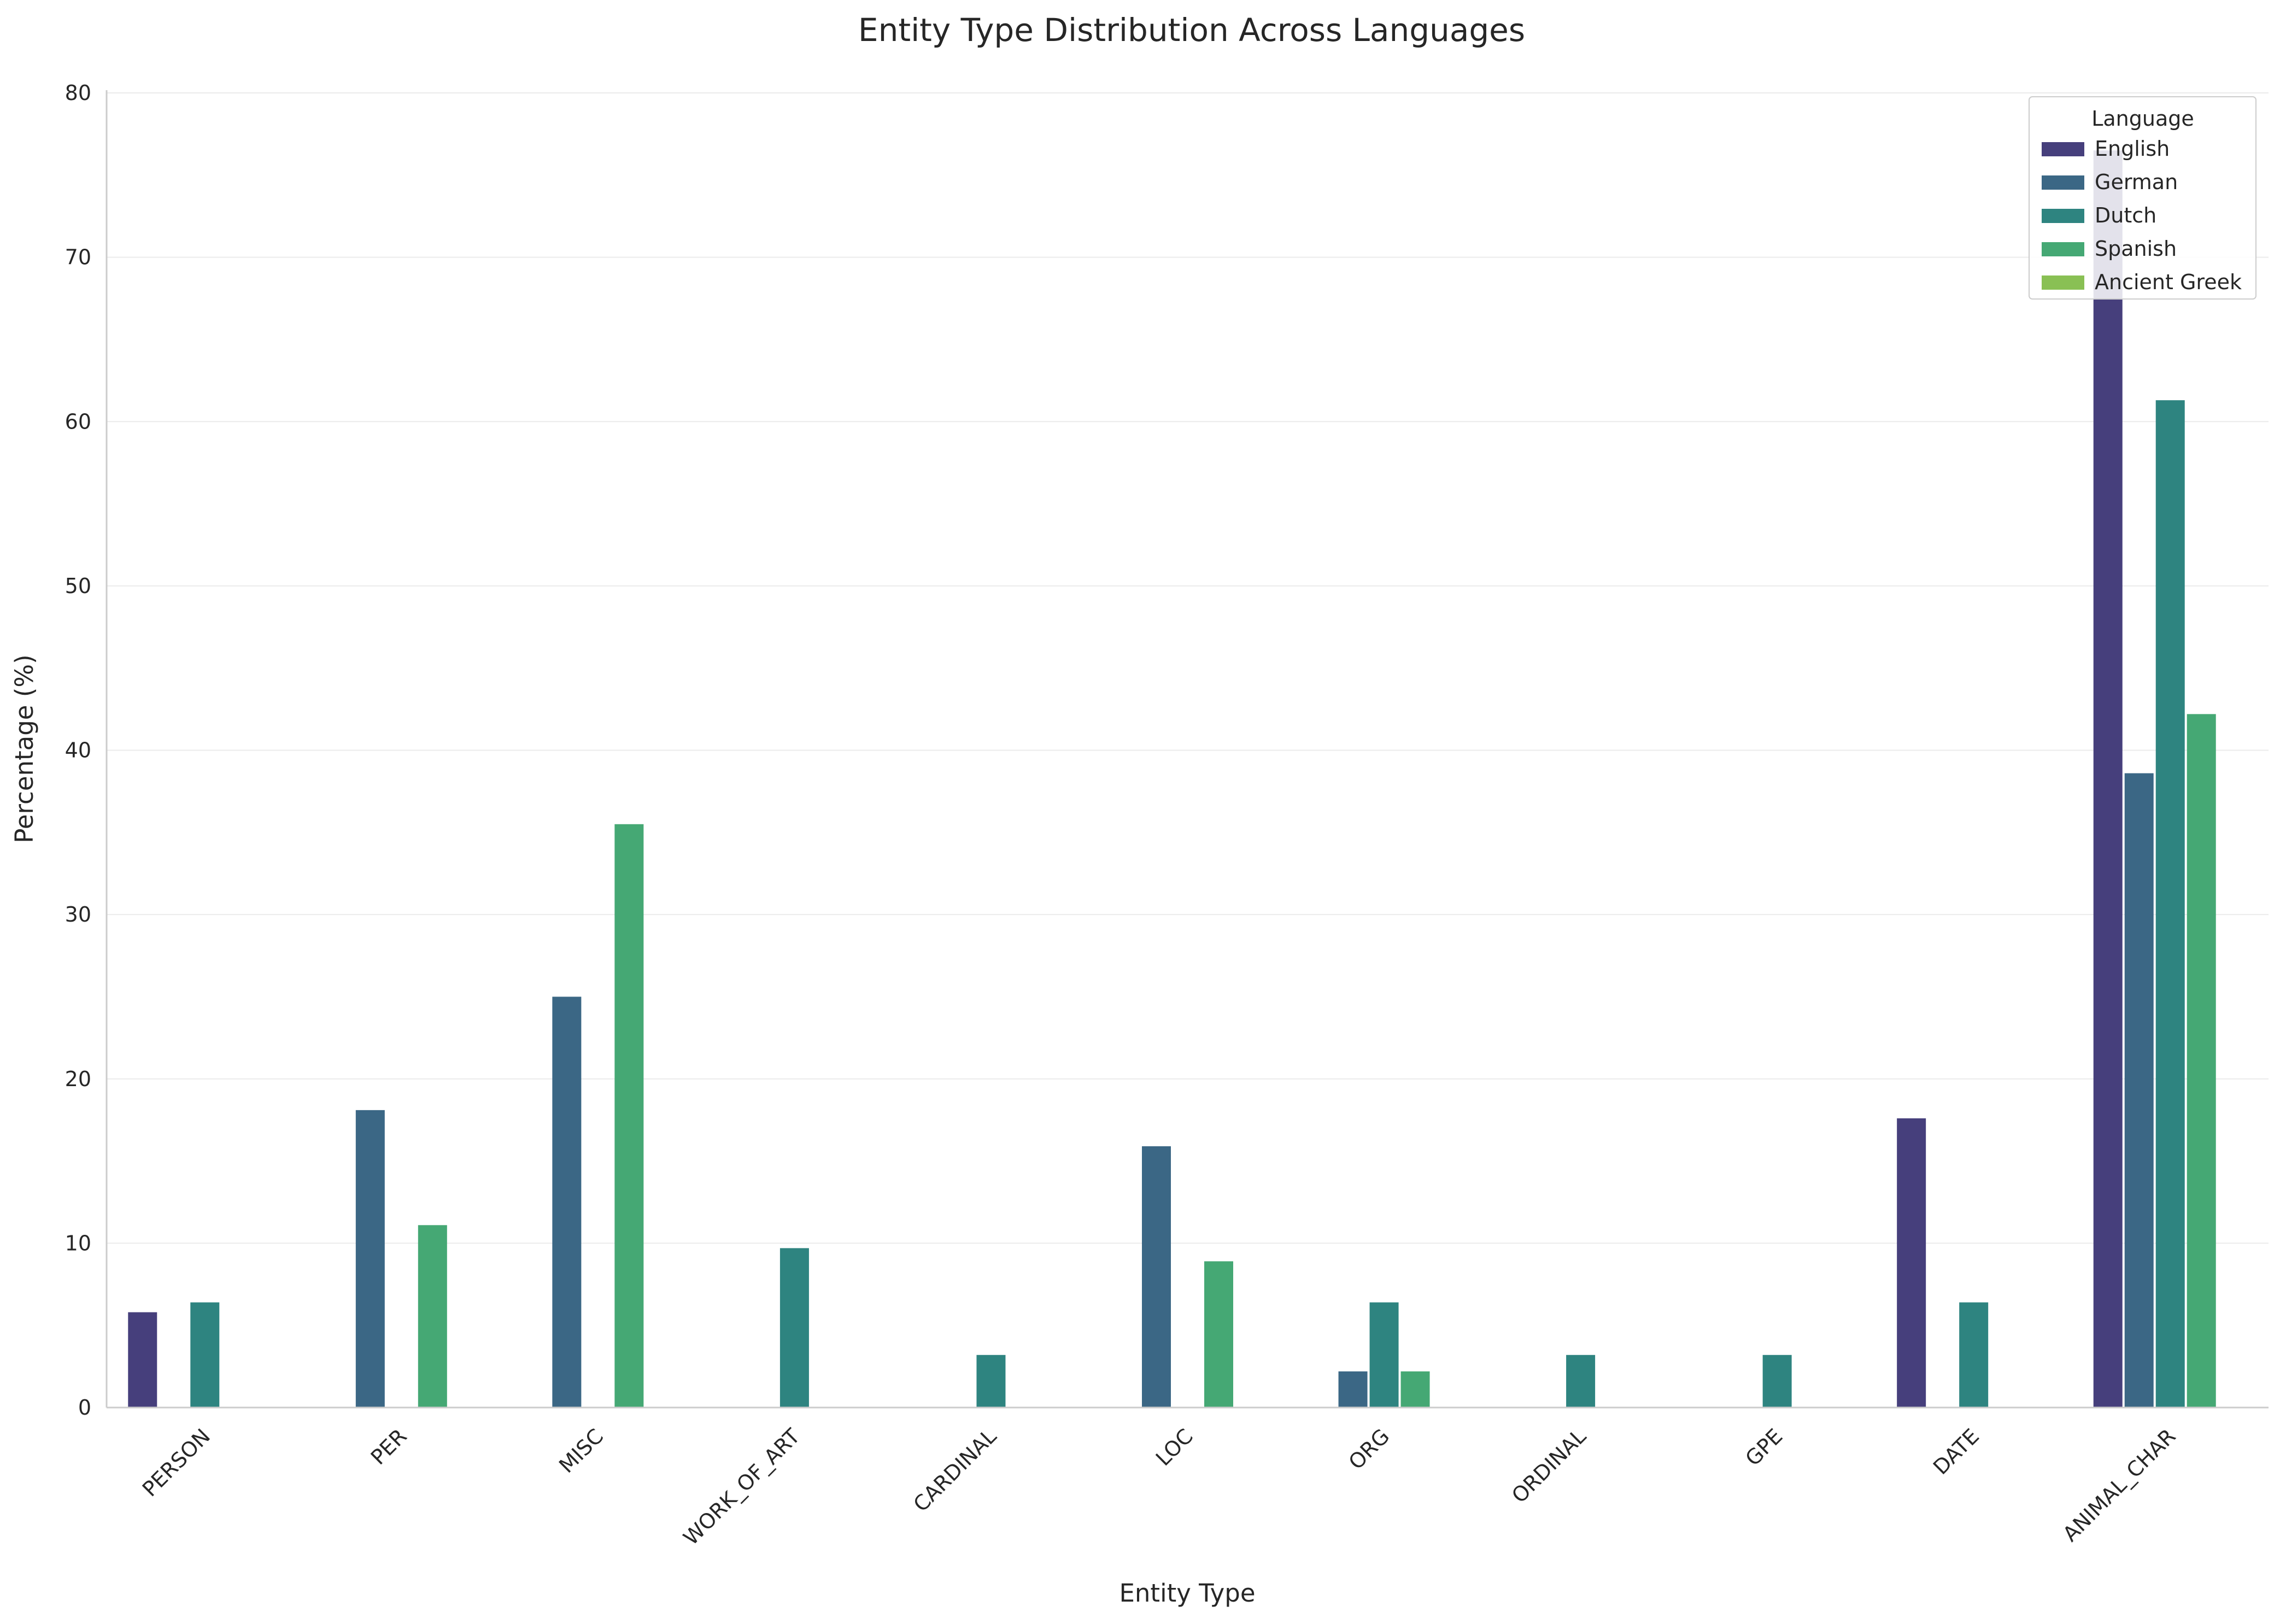  Describe the element at coordinates (2201, 1061) in the screenshot. I see `bar-animal-char-spanish` at that location.